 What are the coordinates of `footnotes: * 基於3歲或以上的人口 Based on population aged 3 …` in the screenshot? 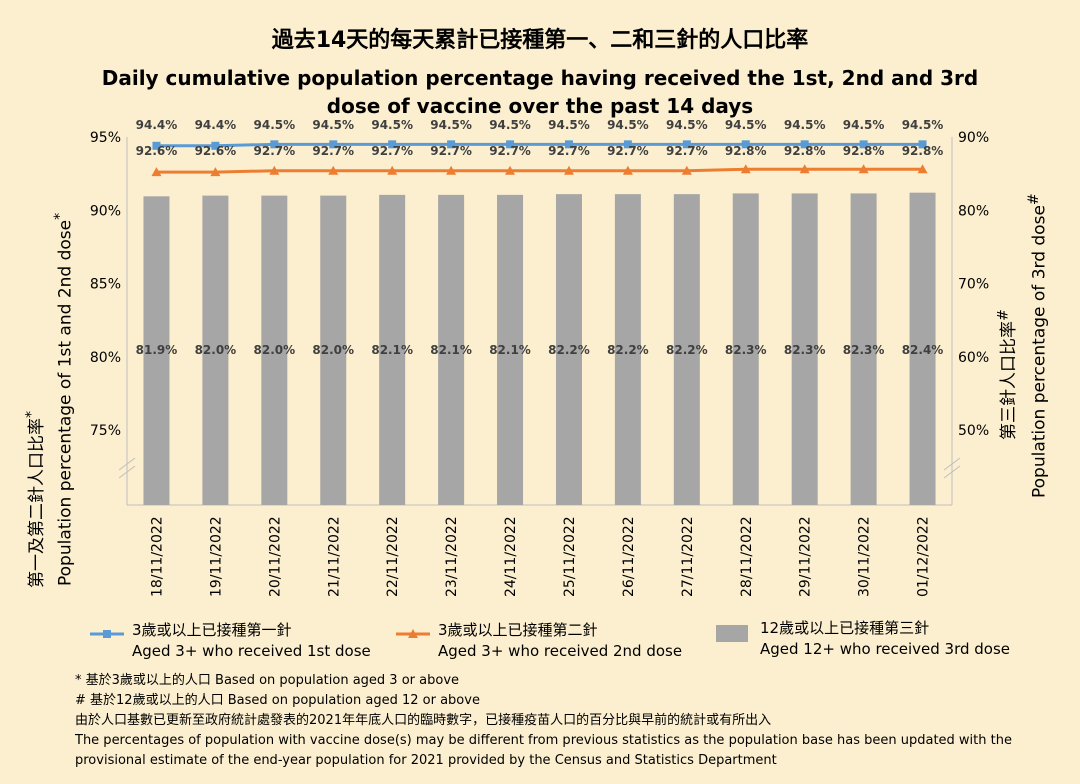 It's located at (570, 721).